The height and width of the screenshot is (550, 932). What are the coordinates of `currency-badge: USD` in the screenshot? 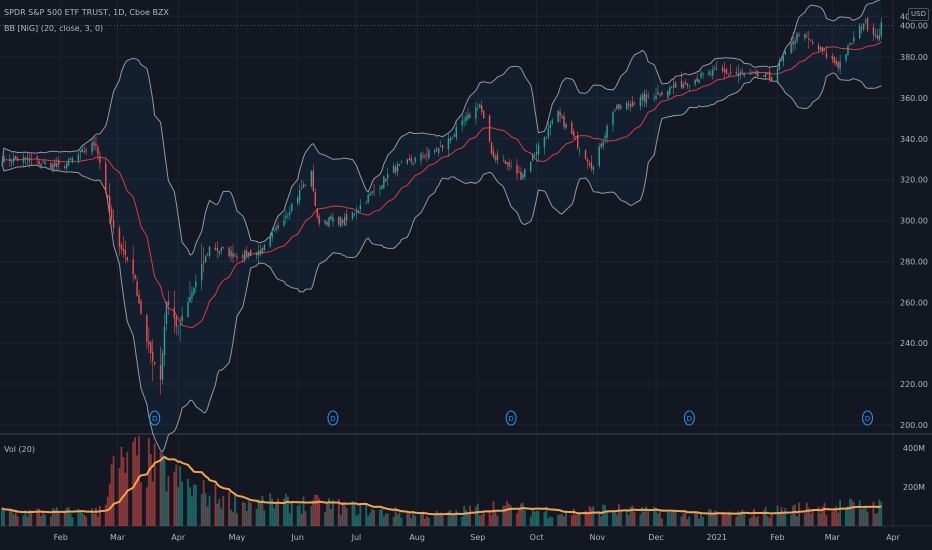 It's located at (918, 14).